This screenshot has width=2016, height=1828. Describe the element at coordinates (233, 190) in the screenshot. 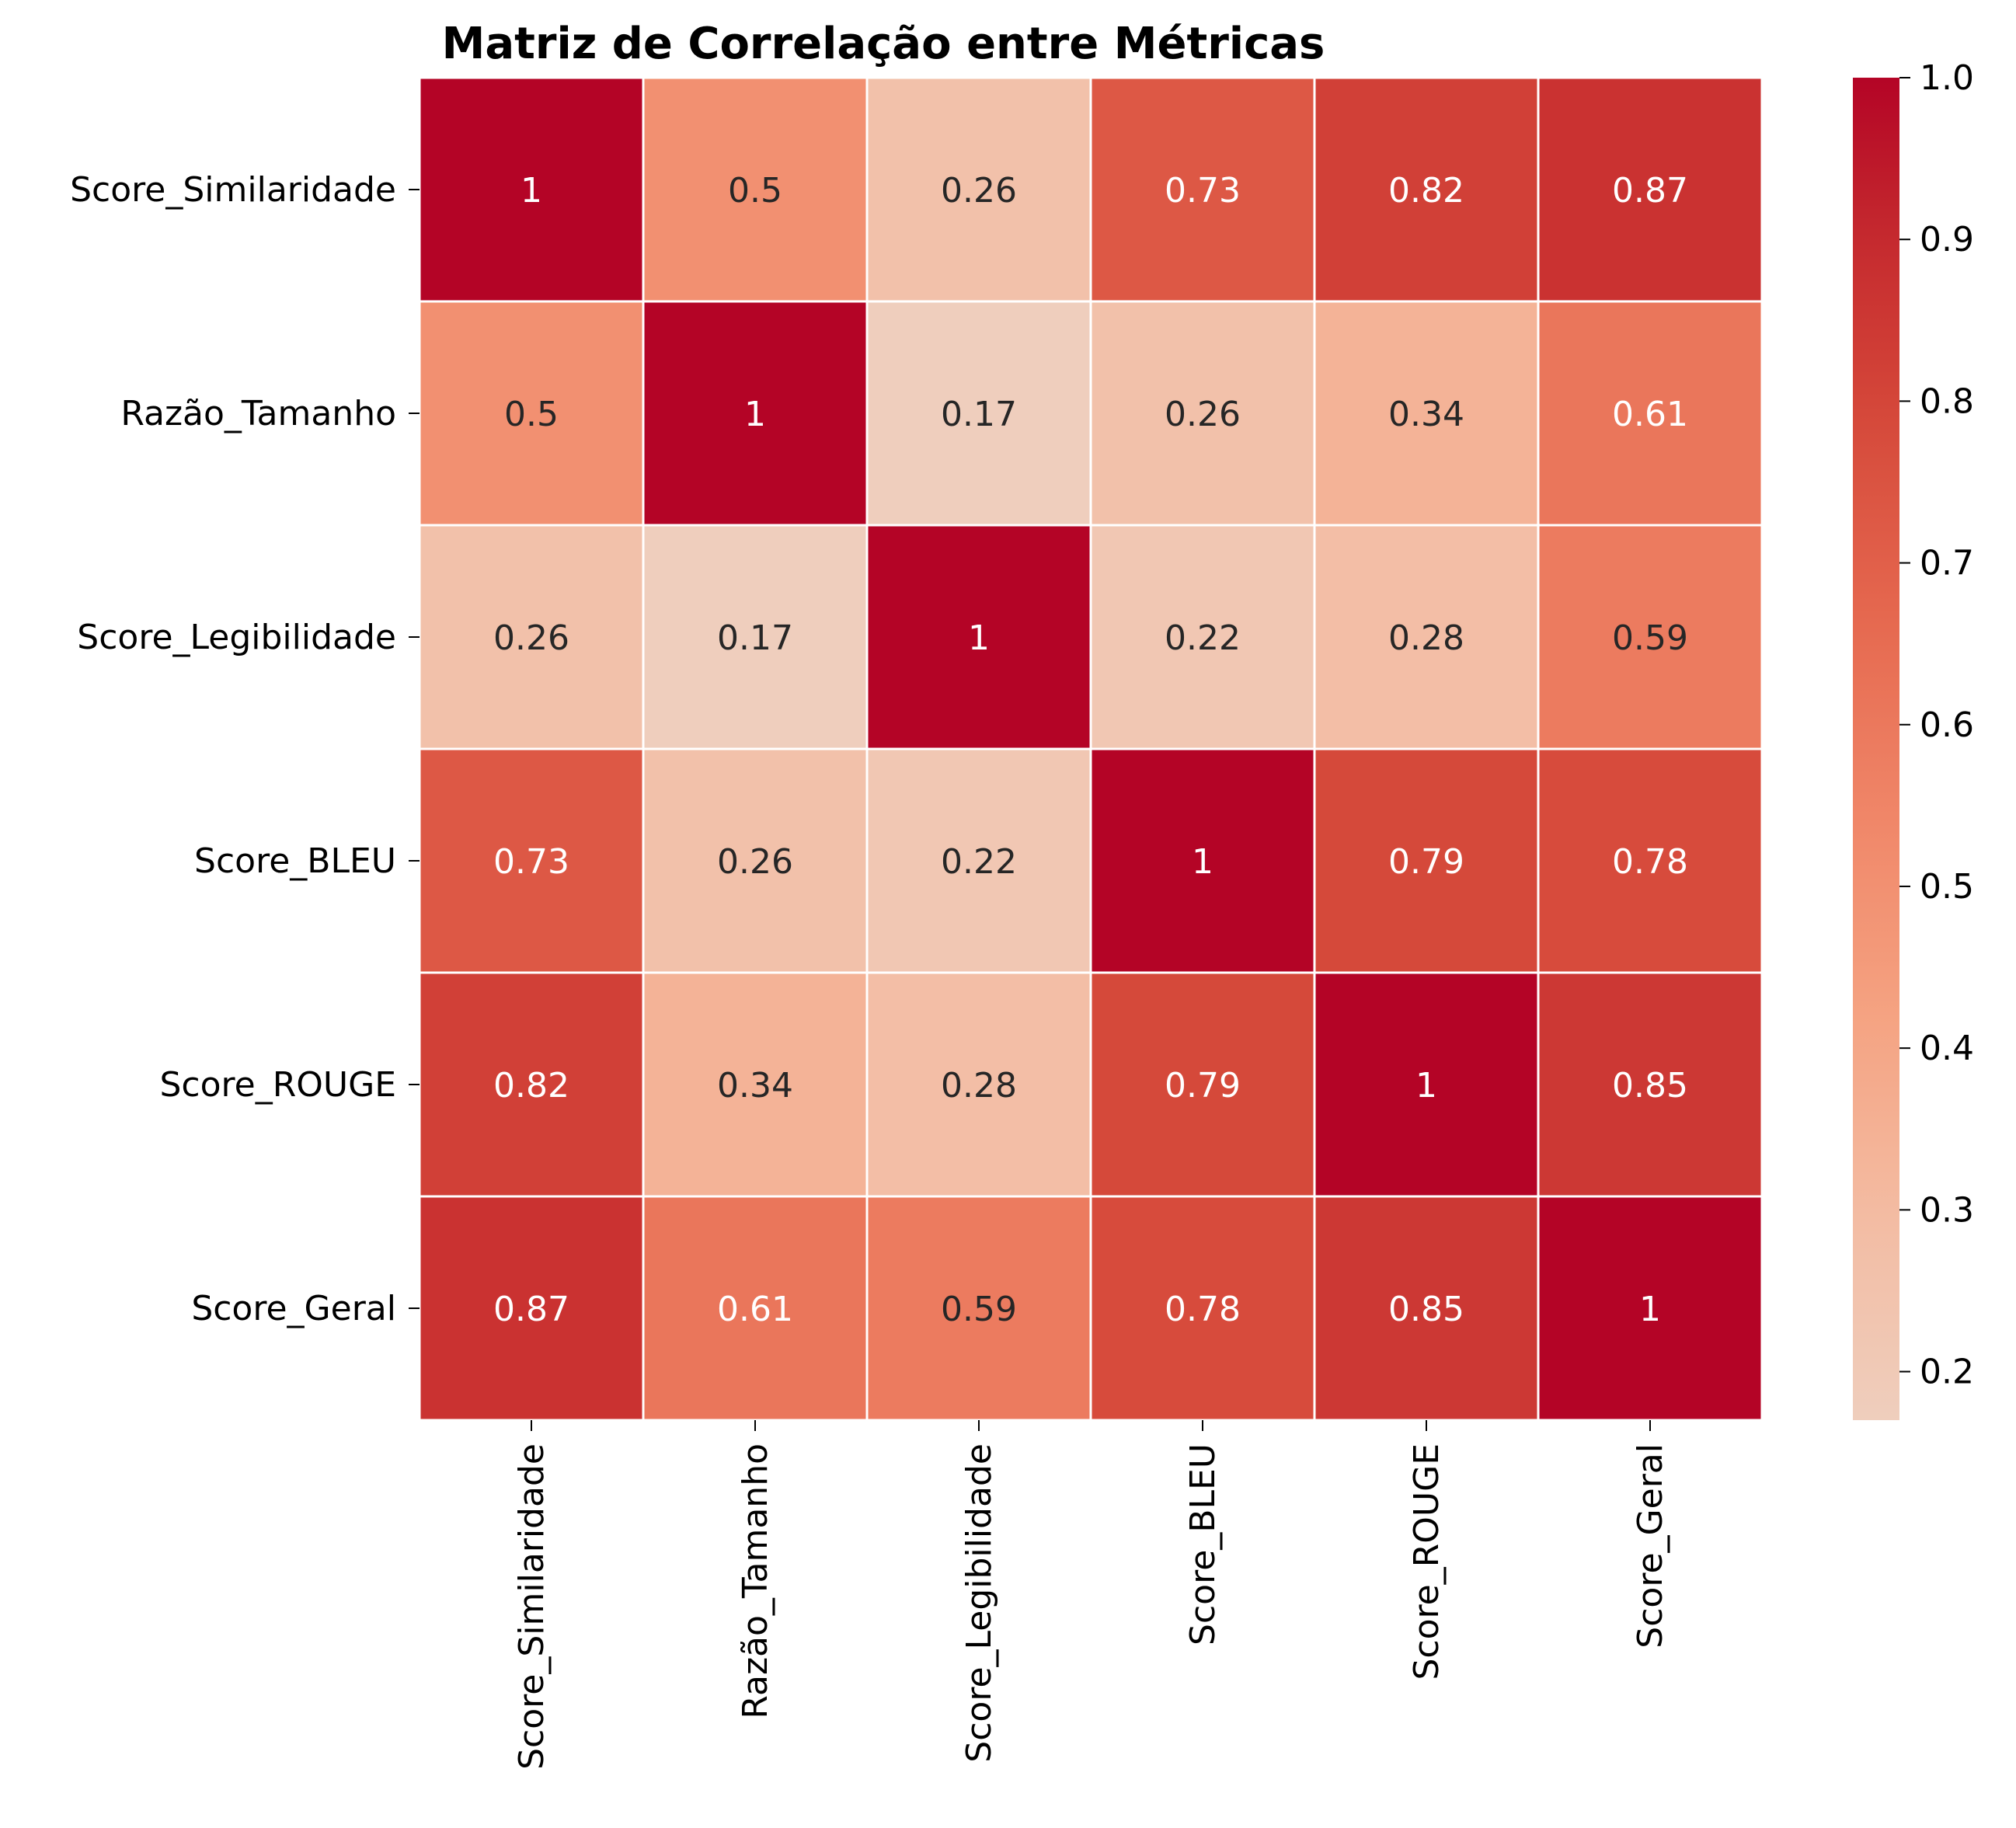

I see `y-tick-label: Score_Similaridade` at that location.